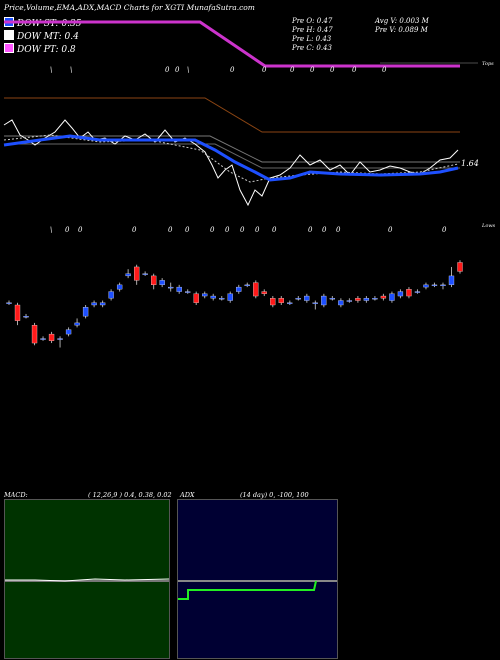  I want to click on lows-marks: \ 0 0 0 0 0 0 0 0 0 0 0 0 0 0 0, so click(248, 230).